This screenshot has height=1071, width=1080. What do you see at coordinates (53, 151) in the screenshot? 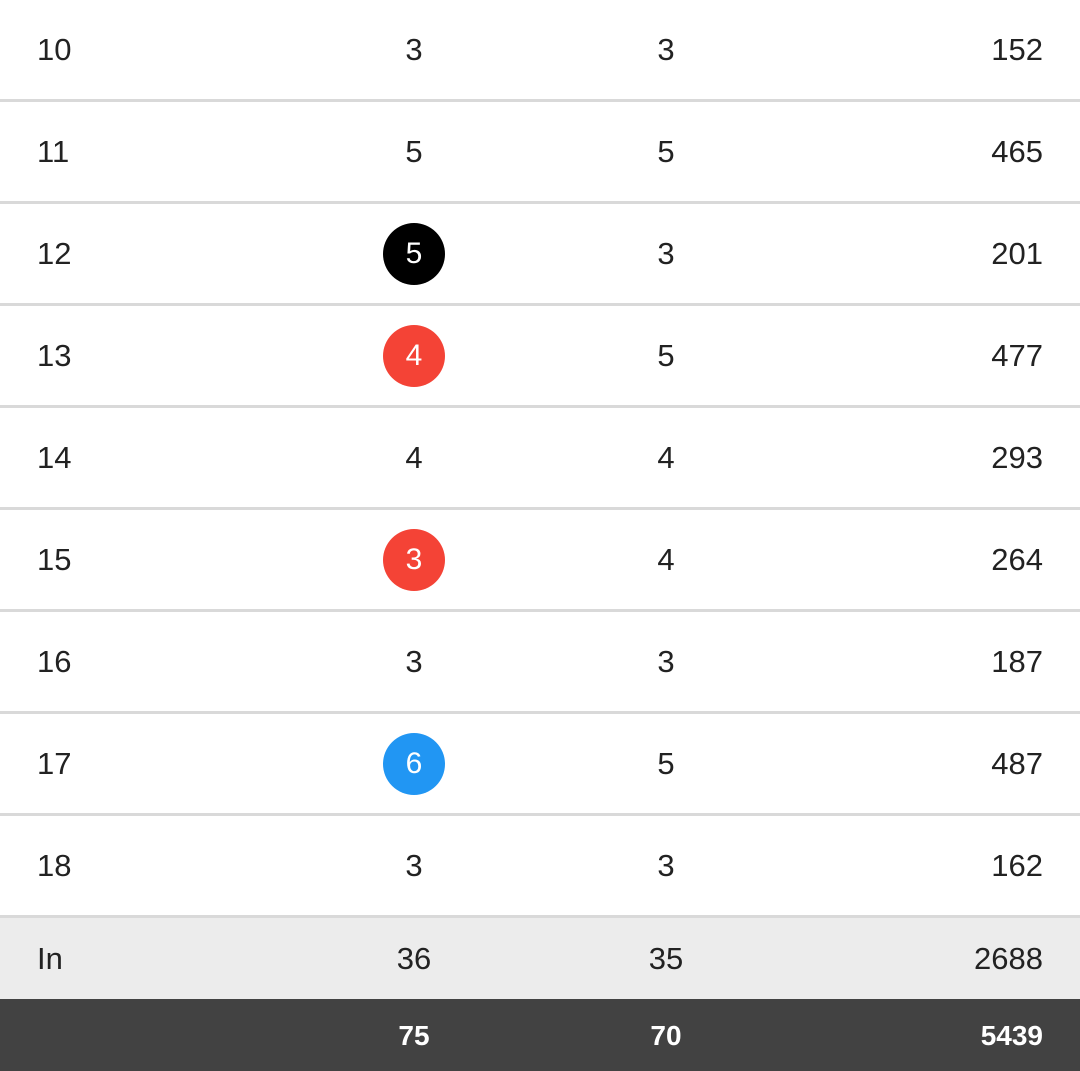
I see `hole-number: 11` at bounding box center [53, 151].